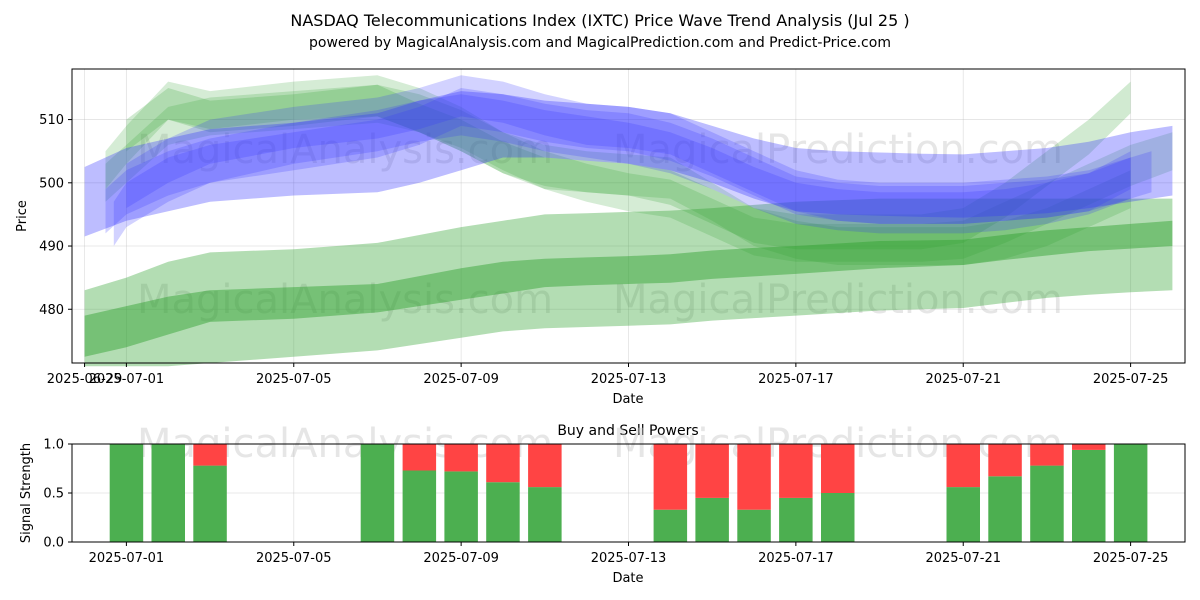 The height and width of the screenshot is (600, 1200). Describe the element at coordinates (55, 215) in the screenshot. I see `price-y-axis: 480 490 500 510` at that location.